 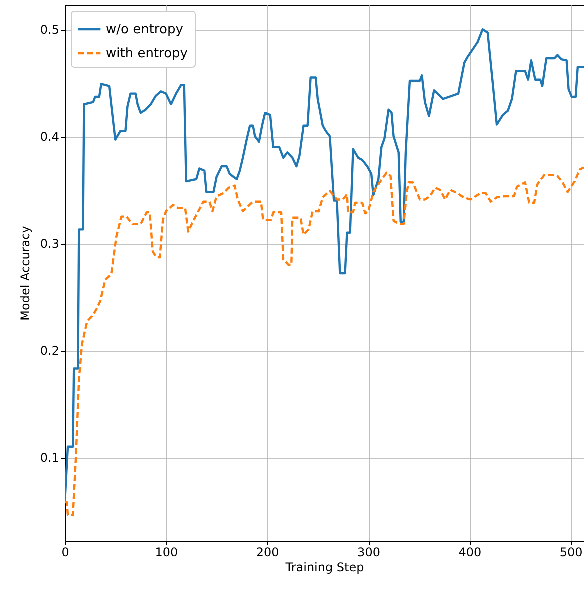 What do you see at coordinates (369, 553) in the screenshot?
I see `x-tick-label: 300` at bounding box center [369, 553].